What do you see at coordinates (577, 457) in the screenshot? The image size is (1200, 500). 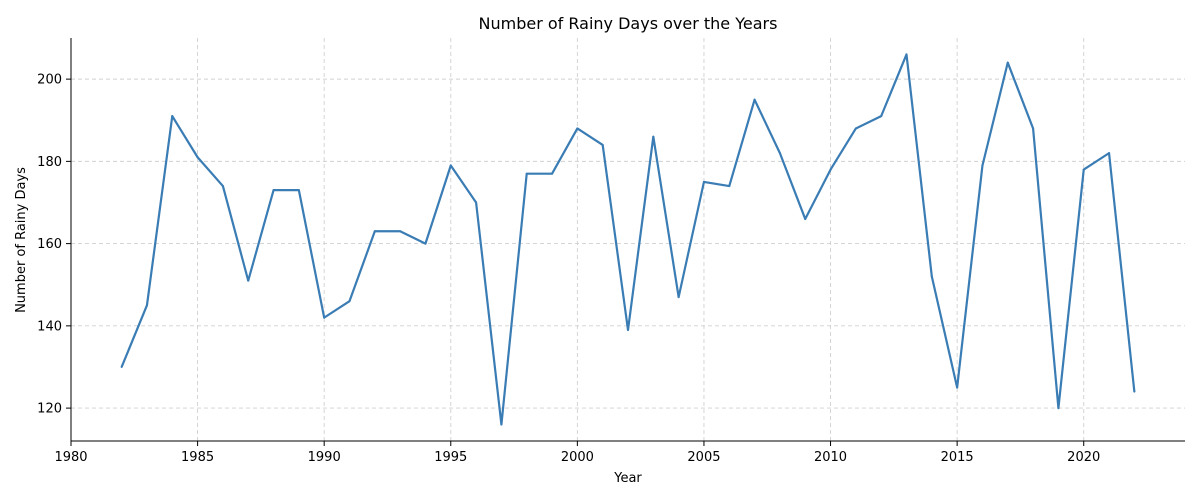 I see `x-tick-label: 2000` at bounding box center [577, 457].